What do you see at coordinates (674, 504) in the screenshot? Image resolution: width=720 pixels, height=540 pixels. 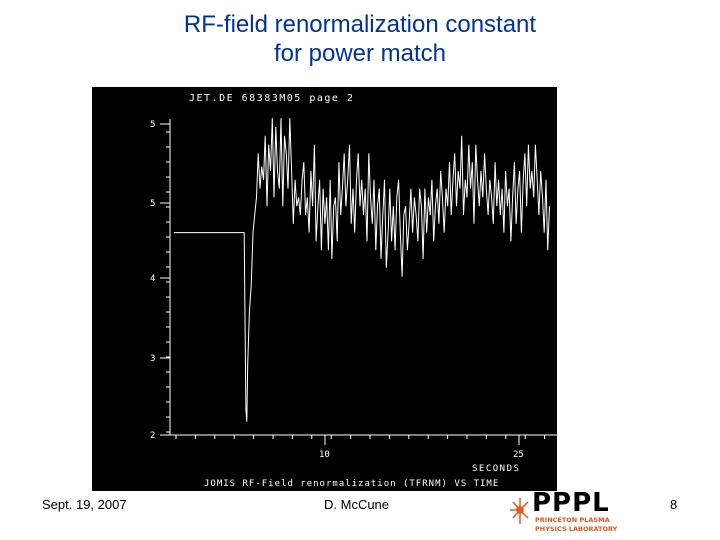 I see `footer-page-number: 8` at bounding box center [674, 504].